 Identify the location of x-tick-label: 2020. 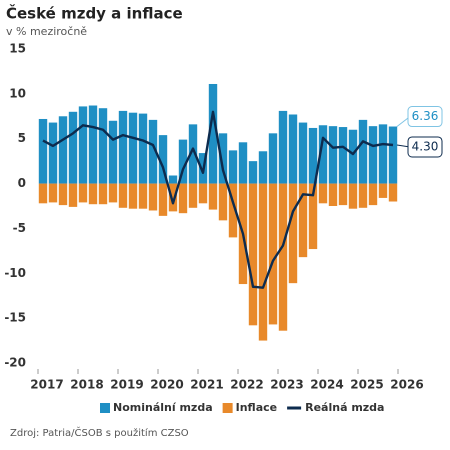
(166, 385).